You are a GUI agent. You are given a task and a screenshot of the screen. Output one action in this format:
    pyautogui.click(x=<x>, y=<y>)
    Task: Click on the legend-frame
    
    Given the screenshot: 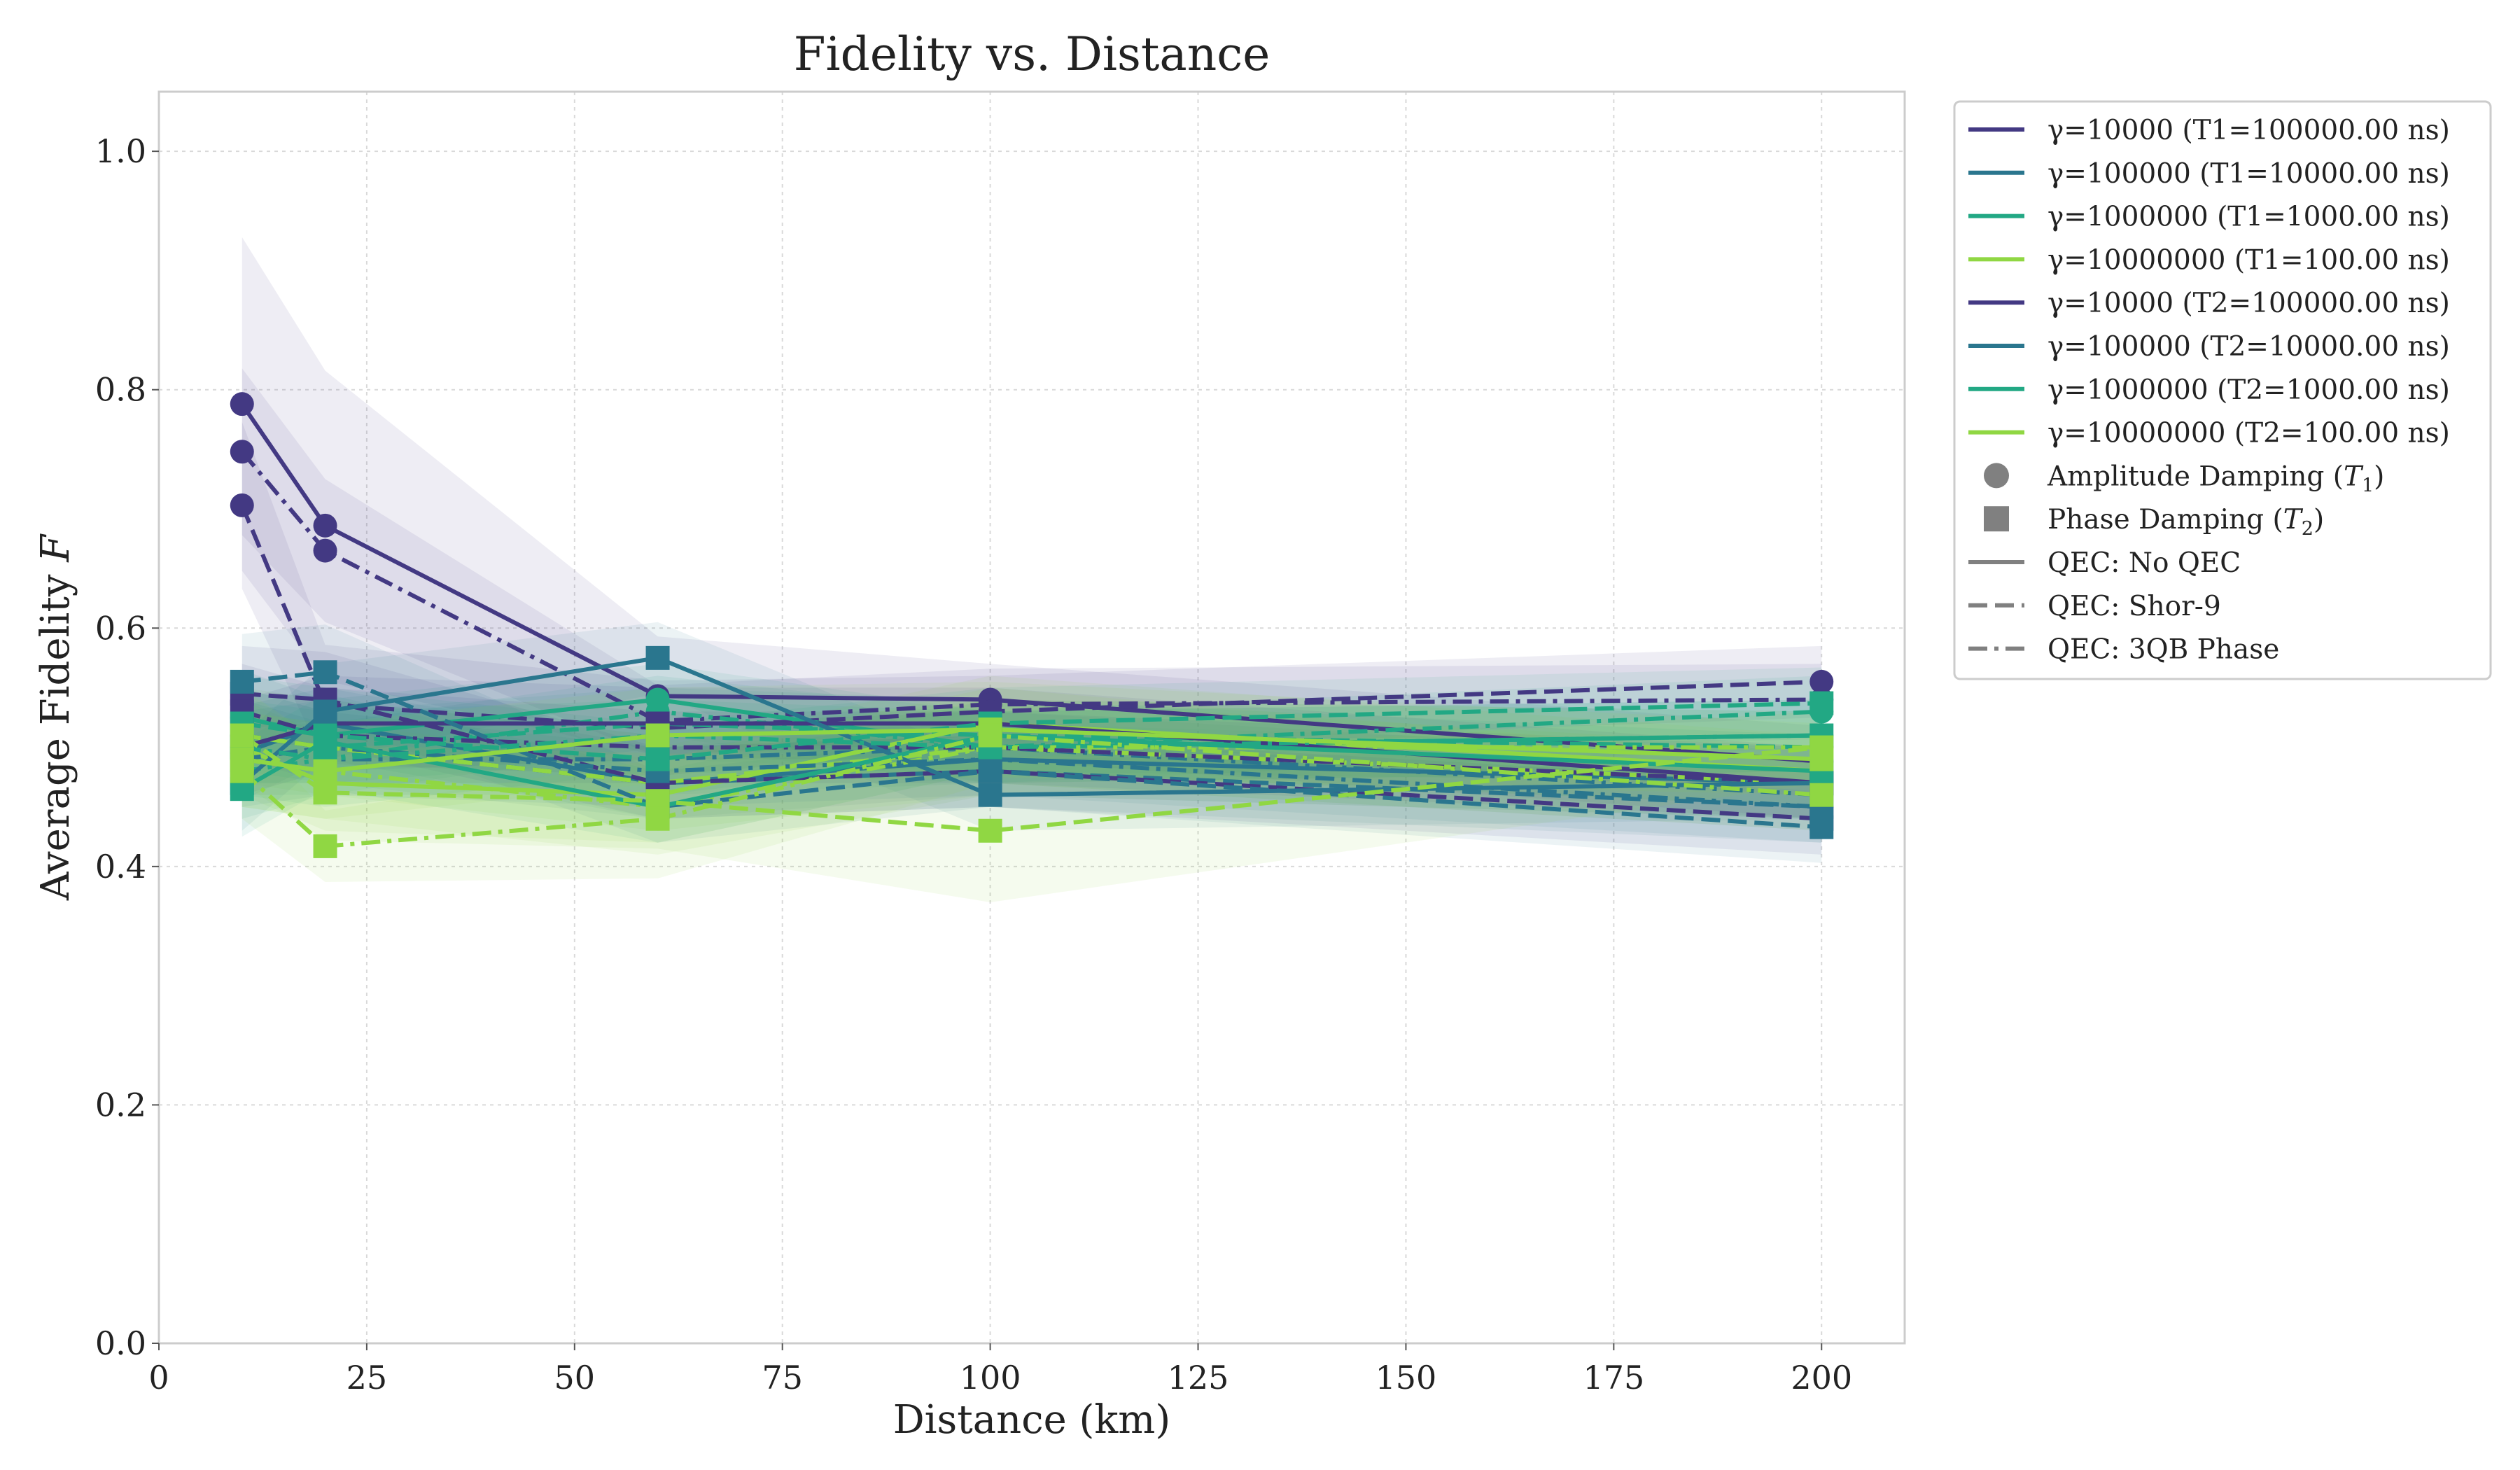 What is the action you would take?
    pyautogui.click(x=2222, y=390)
    